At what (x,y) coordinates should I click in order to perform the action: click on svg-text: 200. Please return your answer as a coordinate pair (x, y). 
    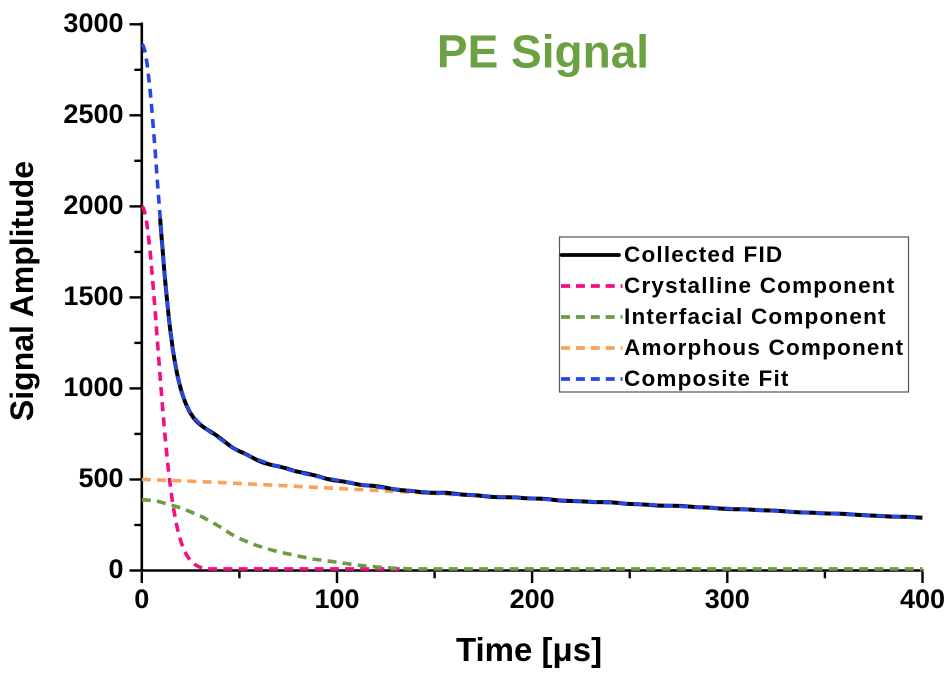
    Looking at the image, I should click on (532, 599).